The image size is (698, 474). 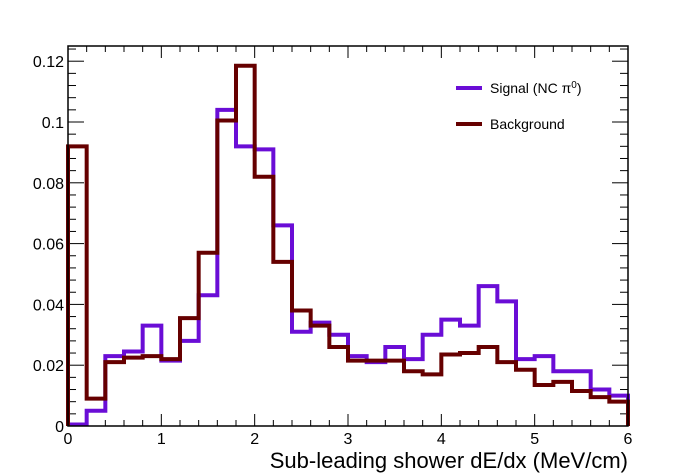 I want to click on x-tick-label: 0, so click(x=68, y=439).